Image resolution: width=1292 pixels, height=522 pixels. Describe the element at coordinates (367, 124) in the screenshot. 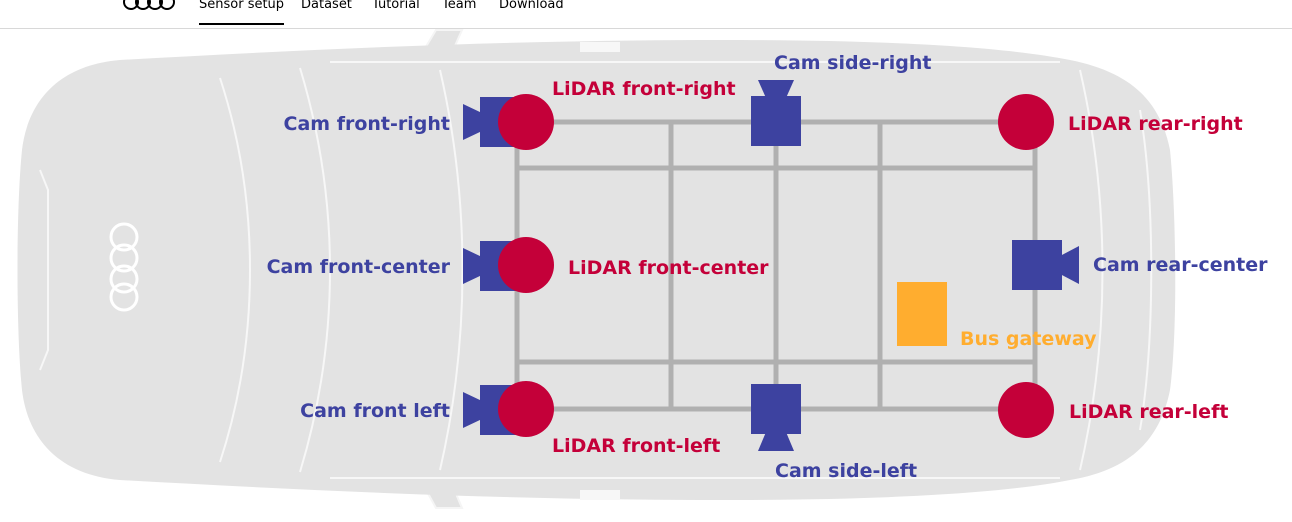

I see `cam-front-right-label: Cam front-right` at that location.